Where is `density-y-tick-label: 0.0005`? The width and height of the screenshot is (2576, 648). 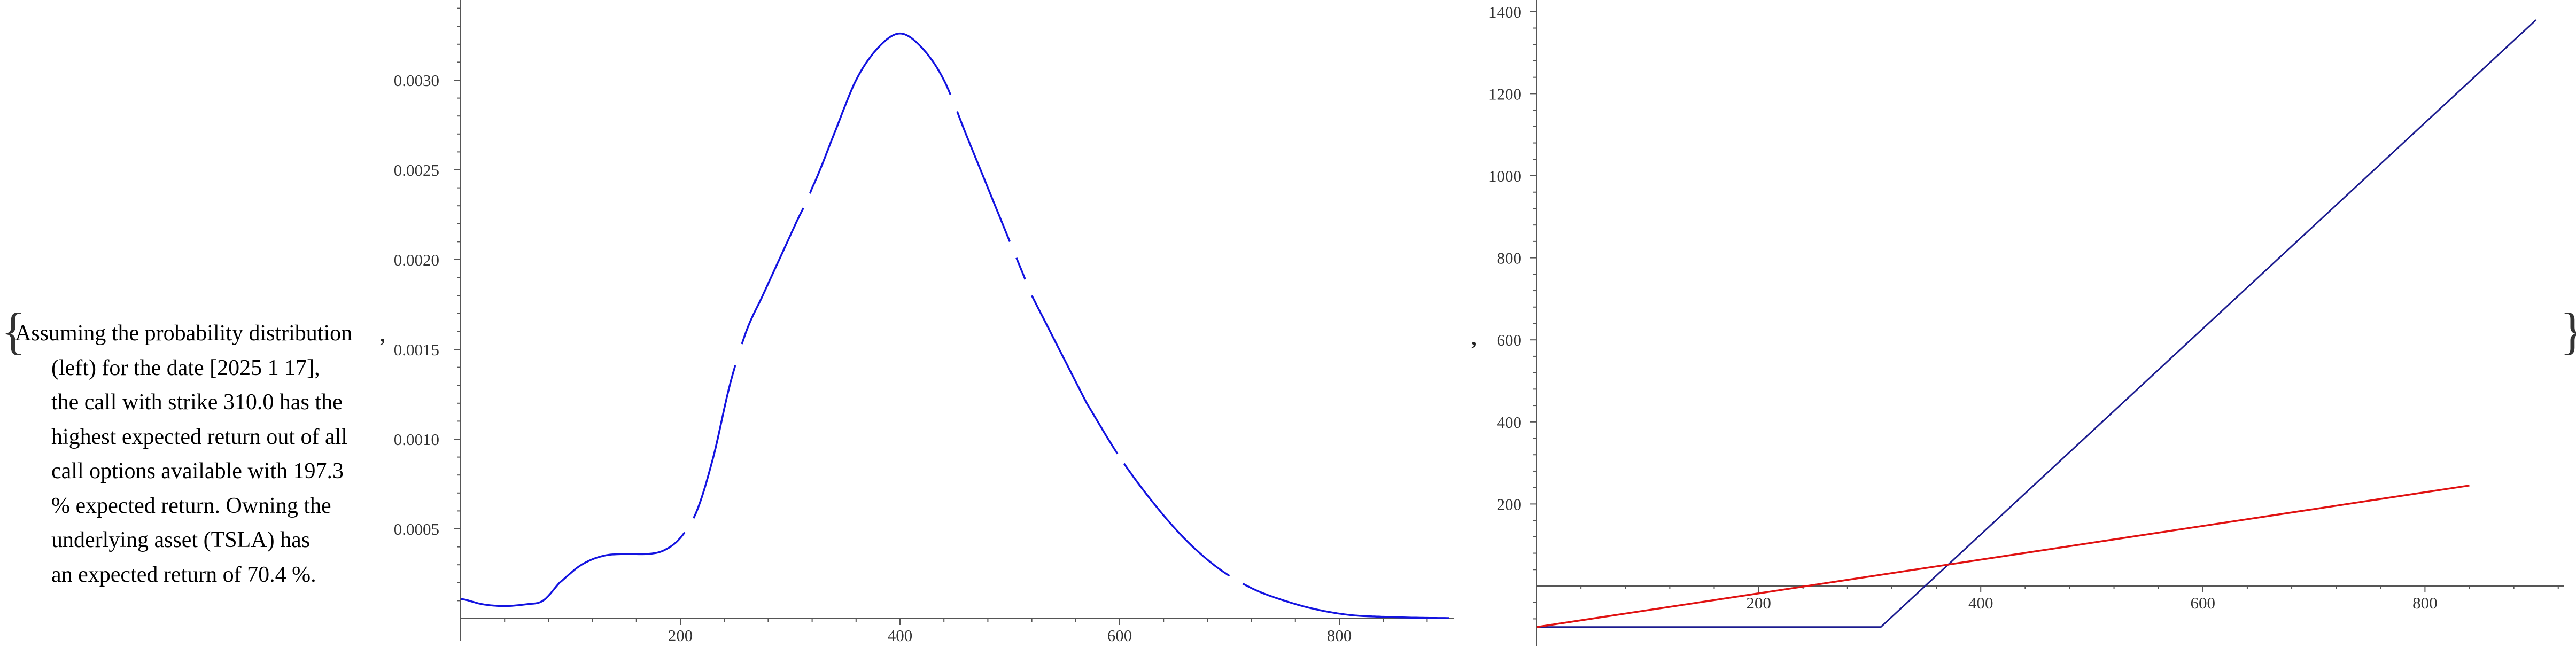 density-y-tick-label: 0.0005 is located at coordinates (417, 529).